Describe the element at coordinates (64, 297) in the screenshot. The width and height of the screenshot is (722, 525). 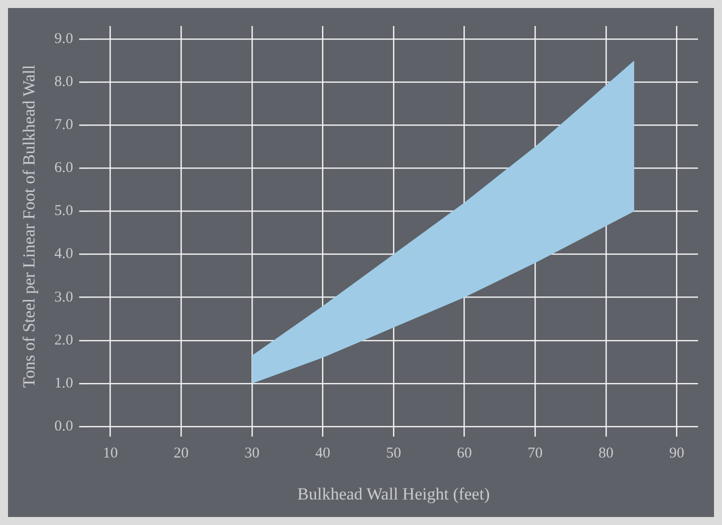
I see `y-tick-label: 3.0` at that location.